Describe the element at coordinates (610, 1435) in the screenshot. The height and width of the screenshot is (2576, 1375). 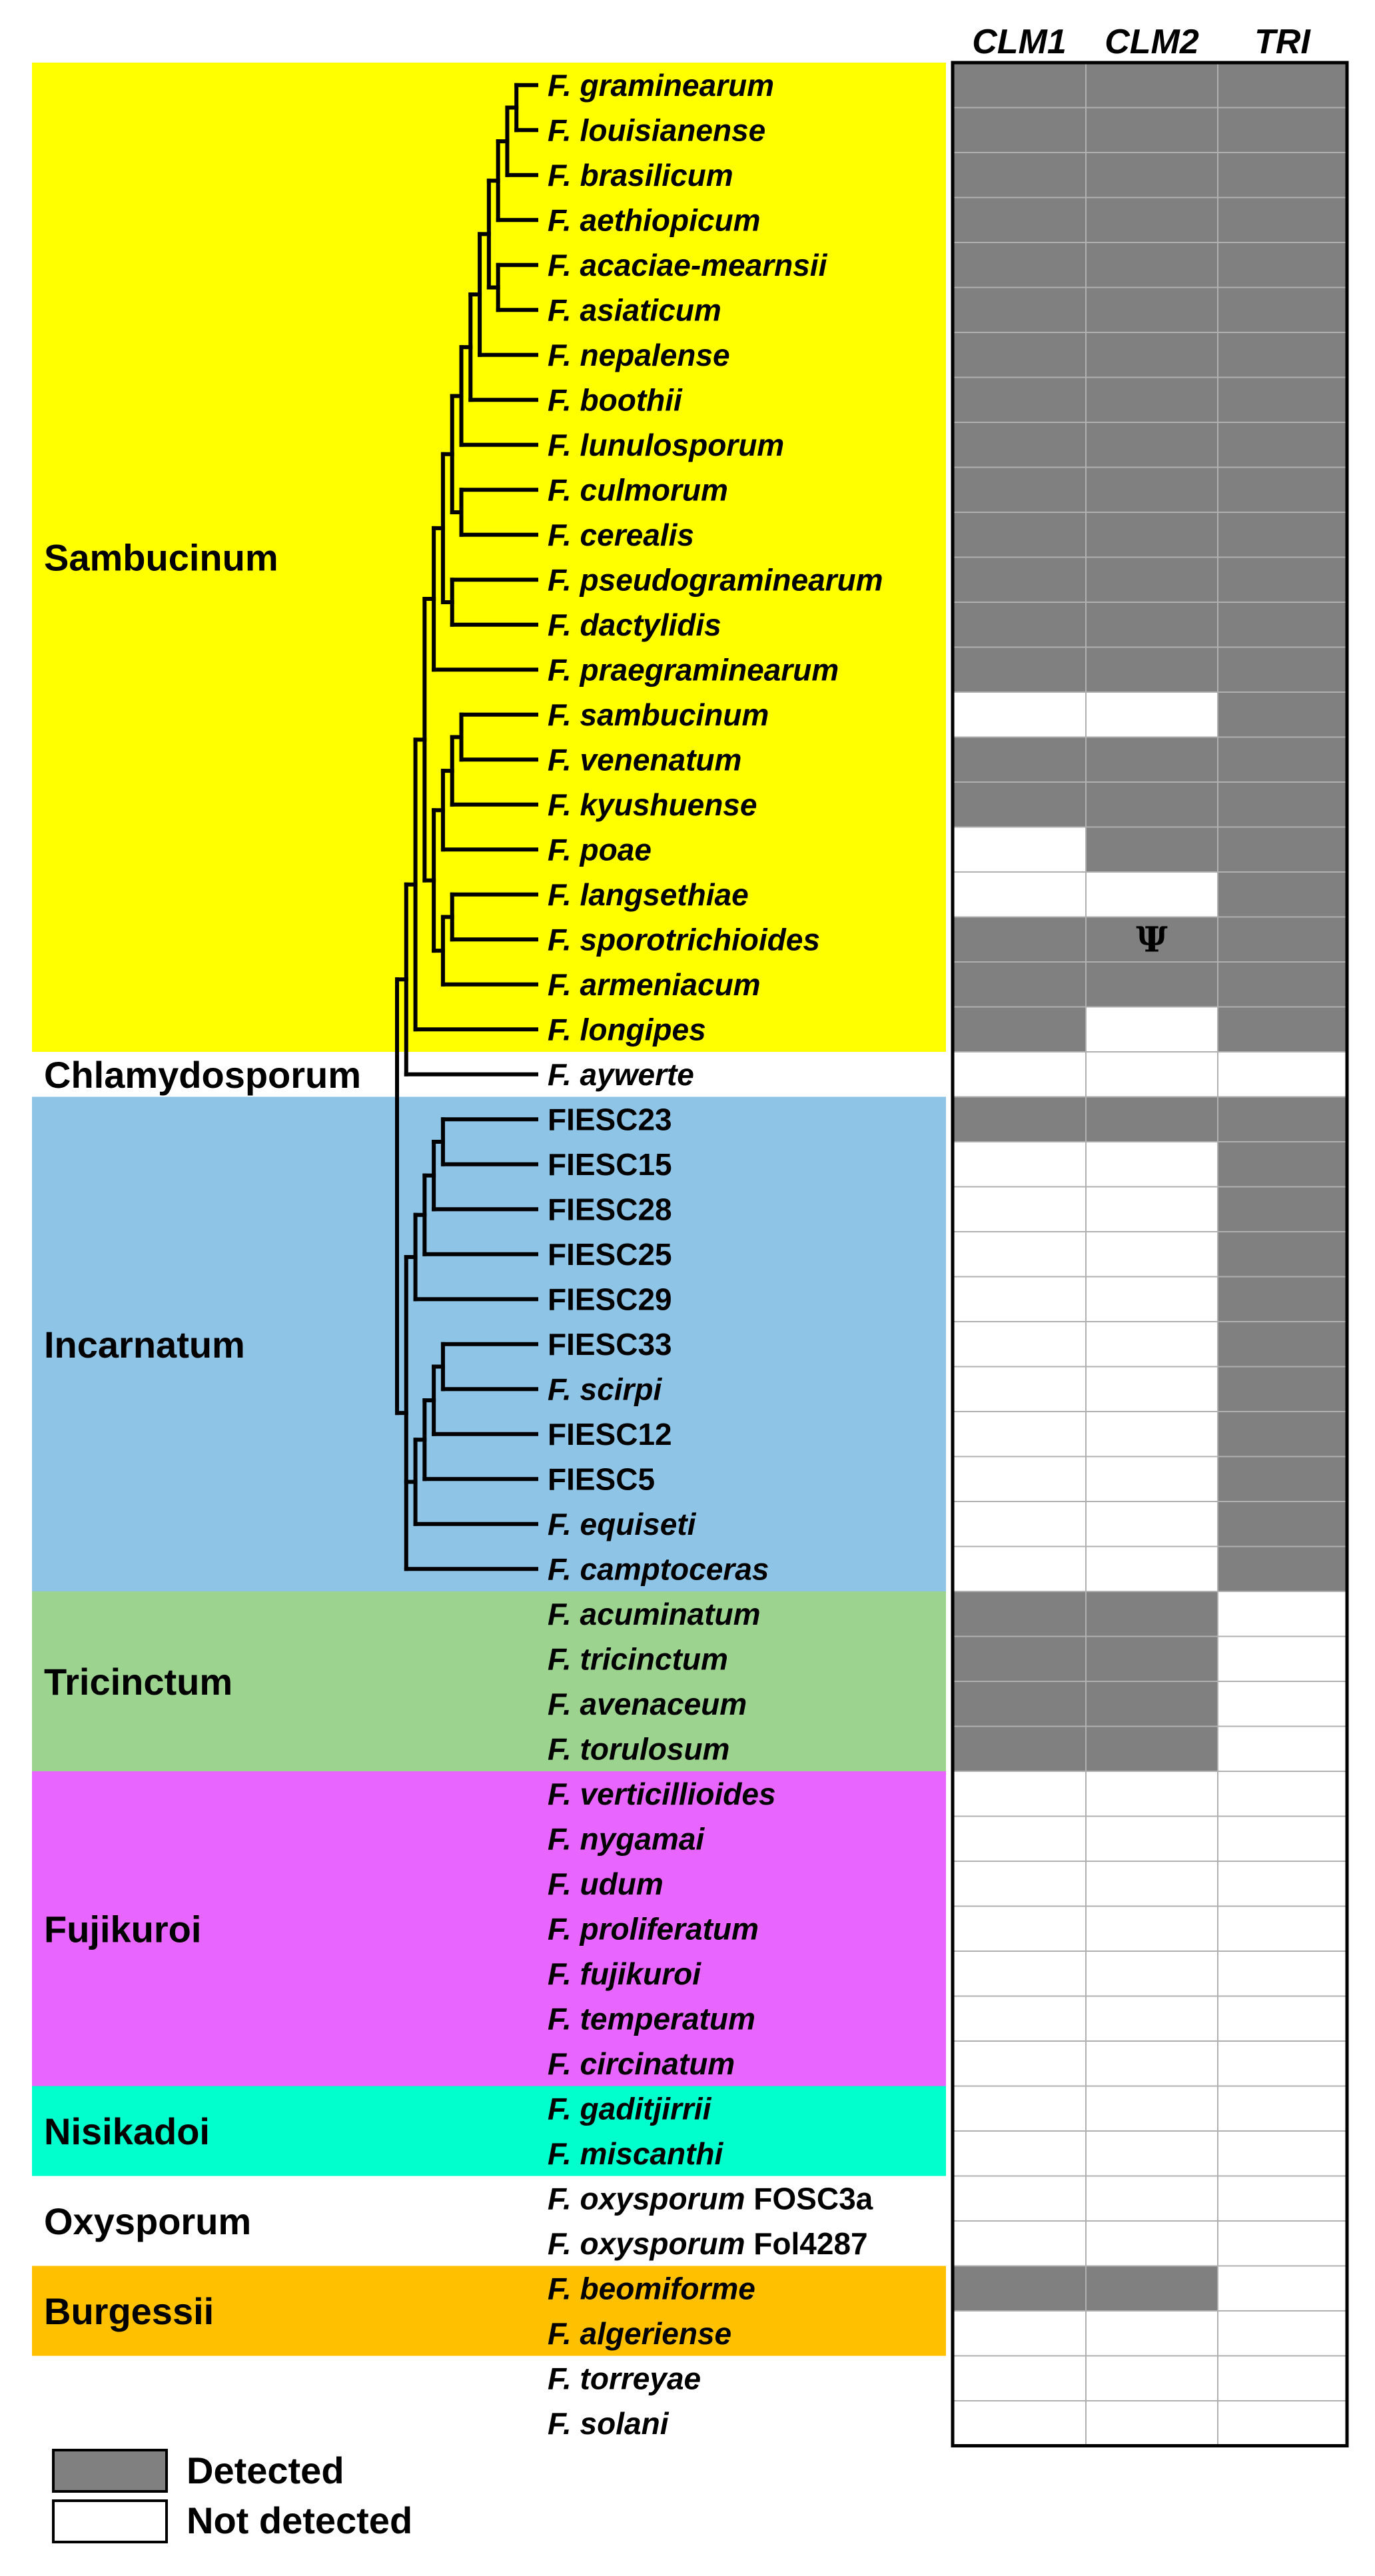
I see `taxon-label: FIESC12` at that location.